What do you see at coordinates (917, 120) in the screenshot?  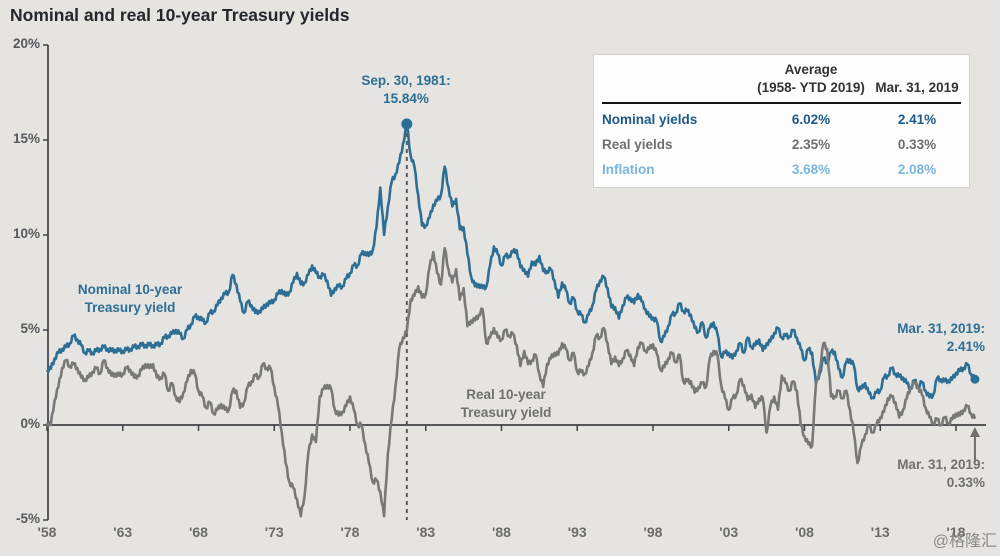 I see `current-value: 2.41%` at bounding box center [917, 120].